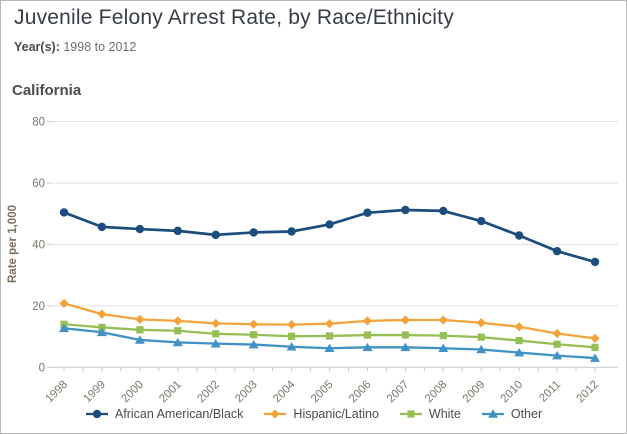 The height and width of the screenshot is (434, 627). I want to click on legend-item-0: African American/Black, so click(164, 414).